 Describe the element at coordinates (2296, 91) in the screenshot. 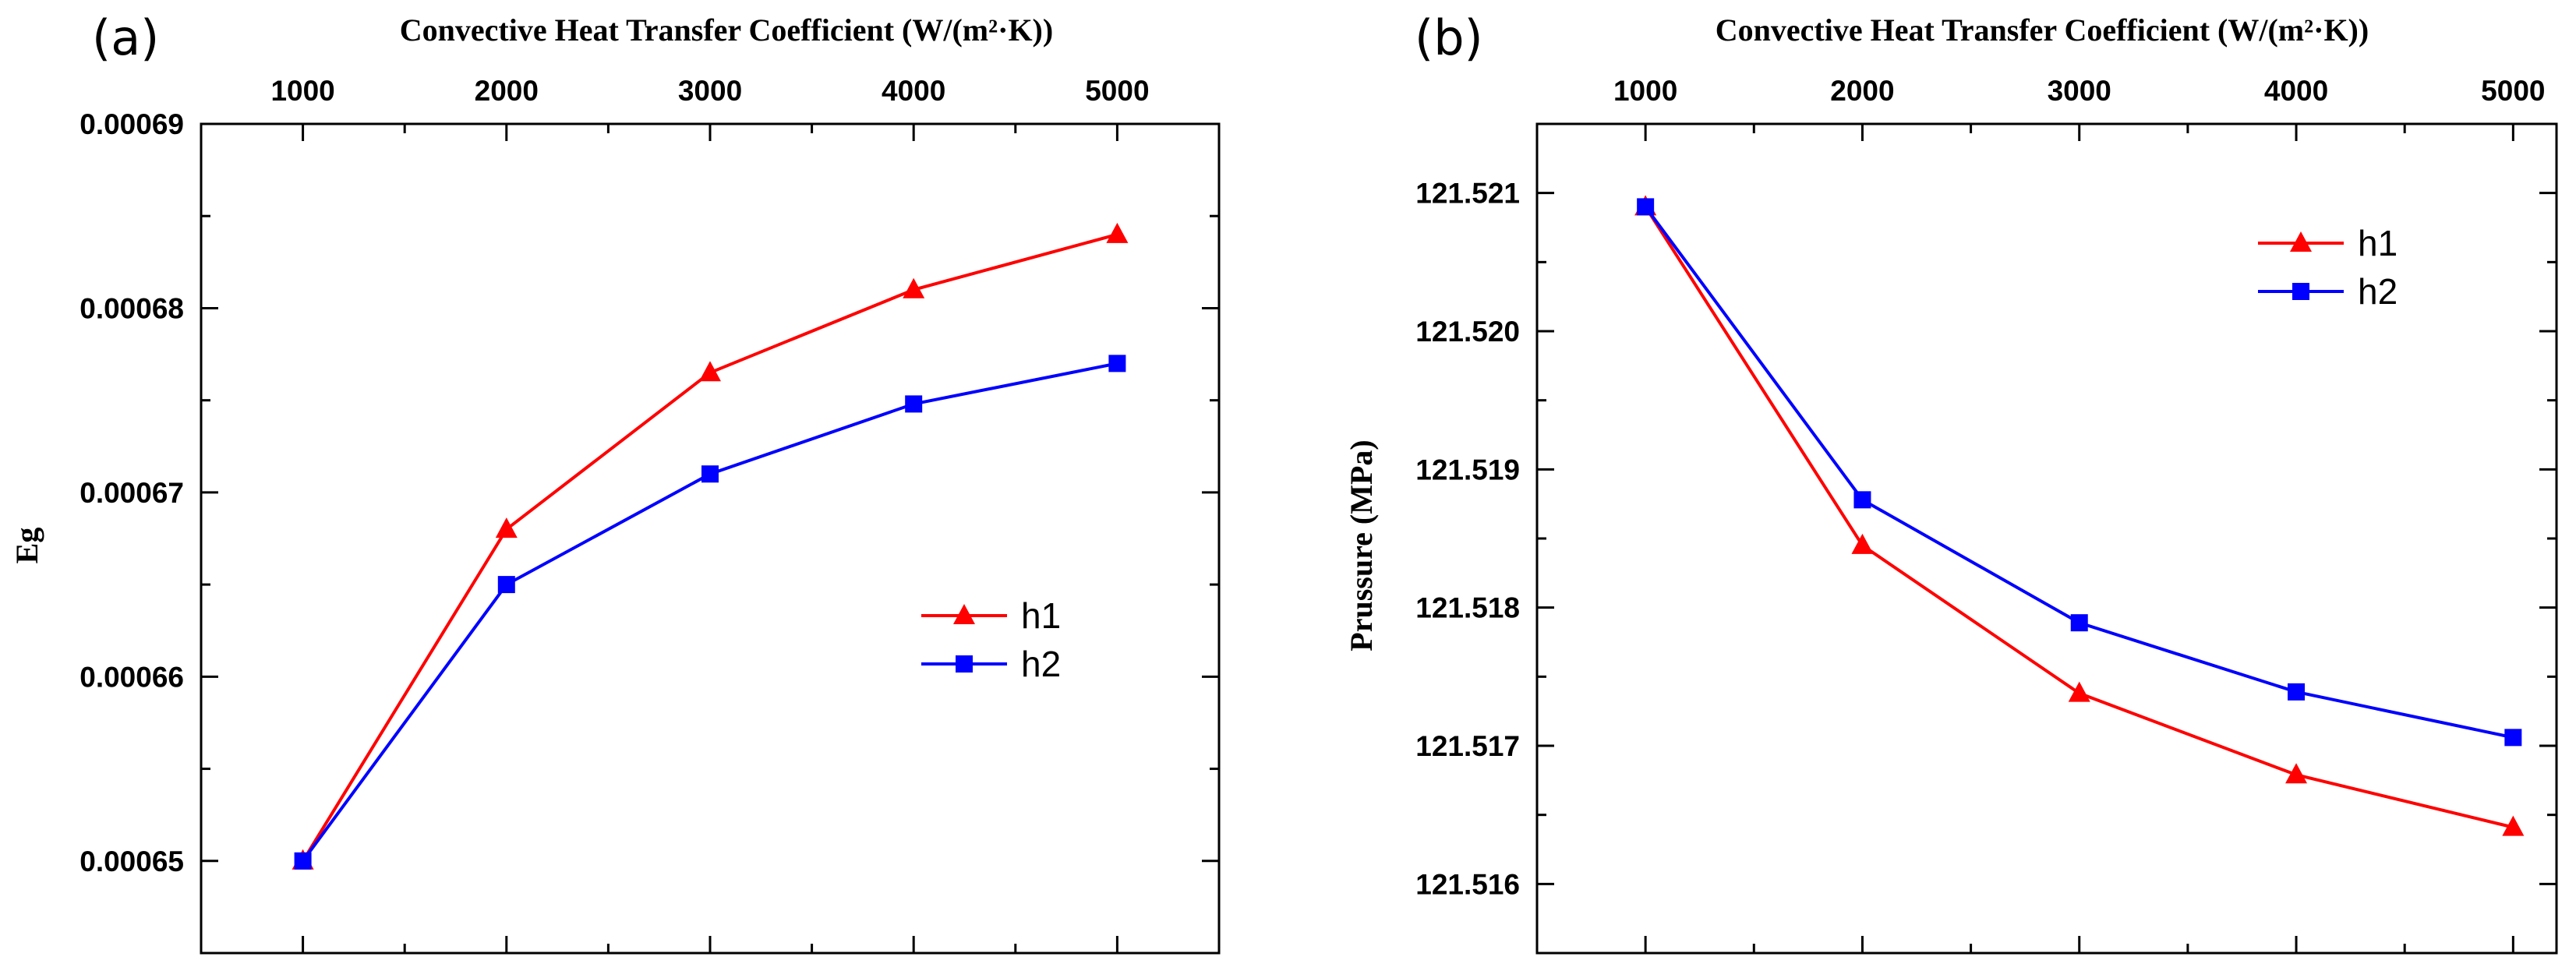

I see `panel-b-x-tick-label: 4000` at that location.